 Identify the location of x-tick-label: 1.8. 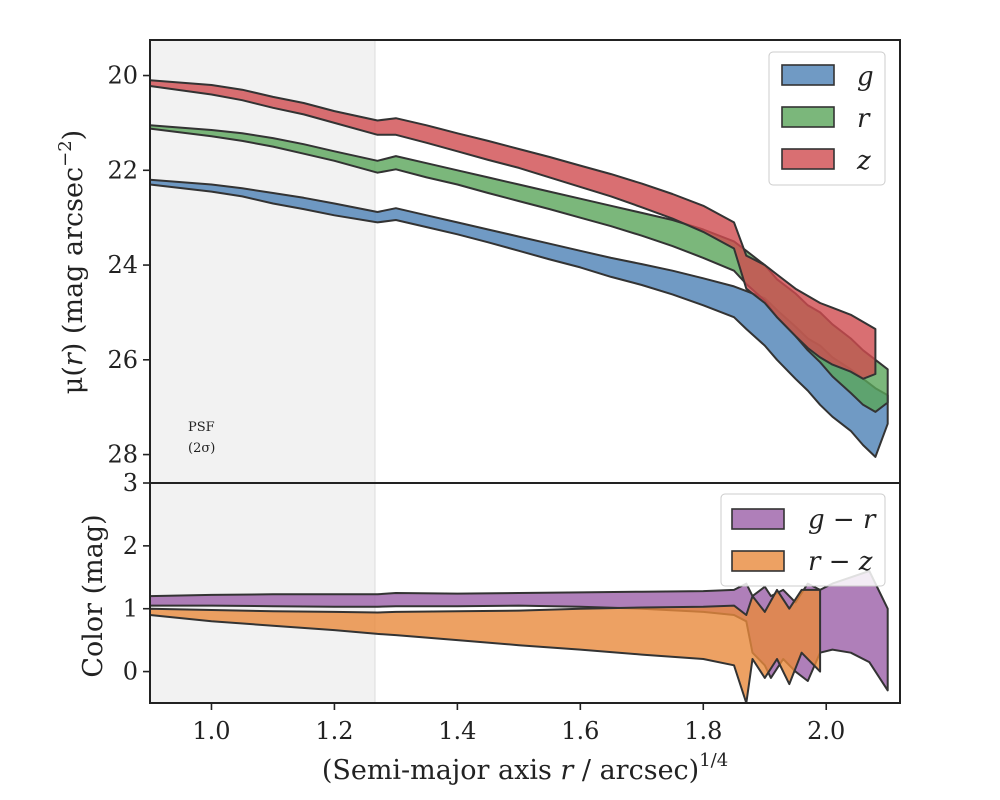
(703, 731).